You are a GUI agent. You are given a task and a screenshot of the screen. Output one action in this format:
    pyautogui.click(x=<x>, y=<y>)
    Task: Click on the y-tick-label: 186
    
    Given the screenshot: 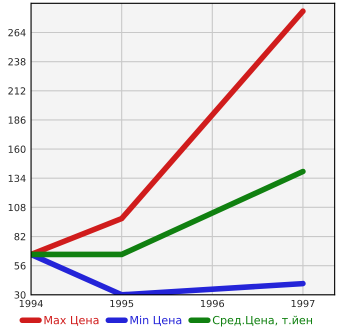 What is the action you would take?
    pyautogui.click(x=17, y=120)
    